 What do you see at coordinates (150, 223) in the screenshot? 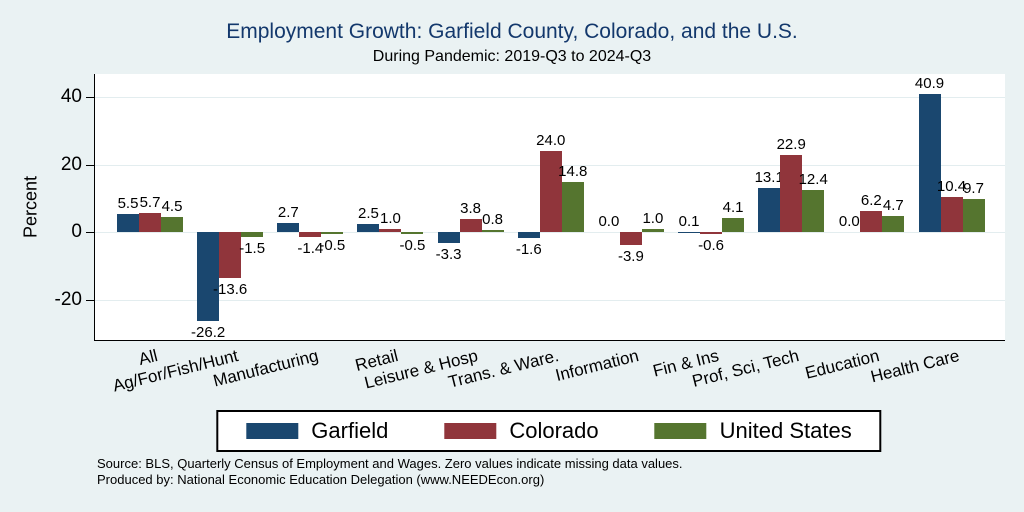
I see `bar-colorado-all` at bounding box center [150, 223].